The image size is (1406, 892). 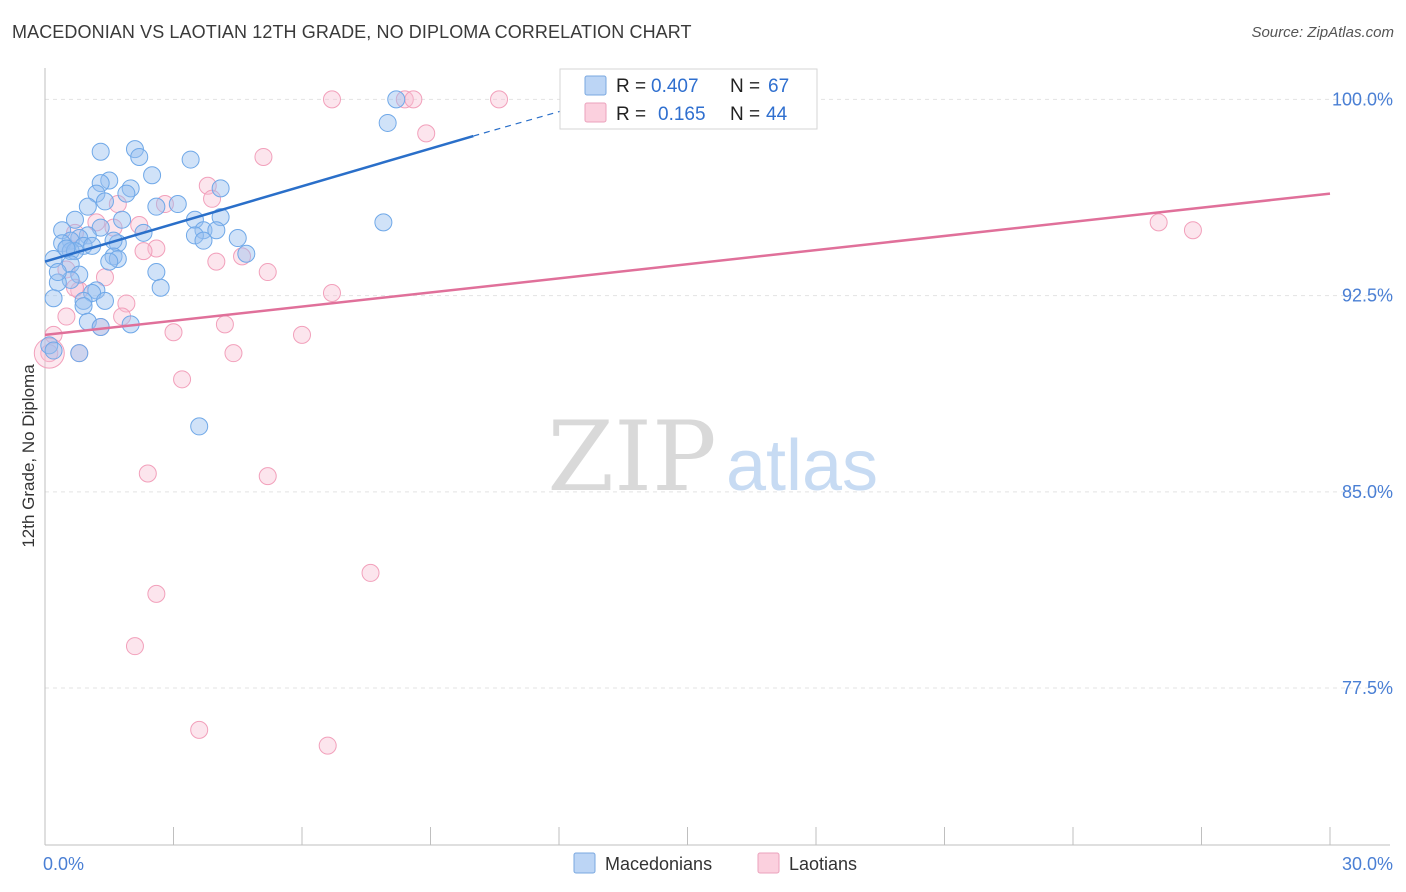 I want to click on source-label: Source: ZipAtlas.com, so click(x=1322, y=32).